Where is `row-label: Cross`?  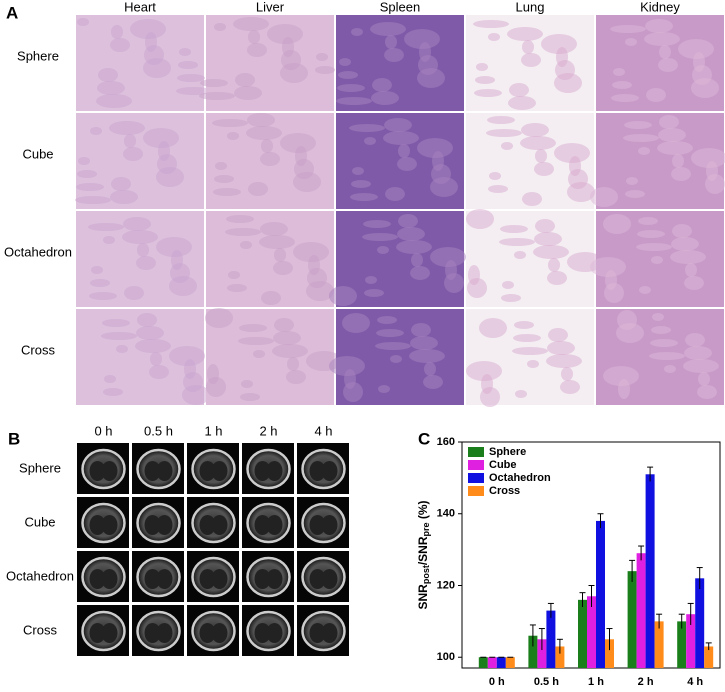
row-label: Cross is located at coordinates (40, 629).